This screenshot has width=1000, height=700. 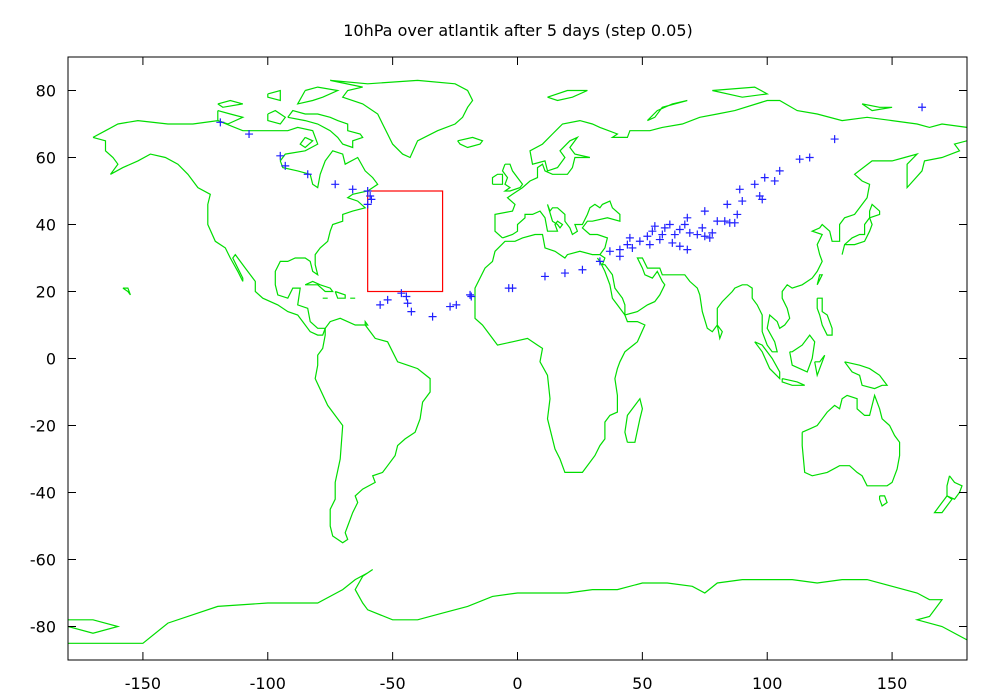 What do you see at coordinates (517, 683) in the screenshot?
I see `x-tick-label: 0` at bounding box center [517, 683].